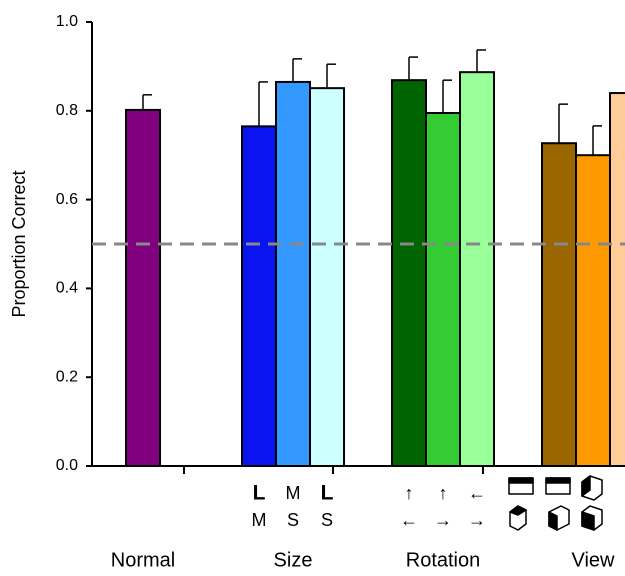 Image resolution: width=625 pixels, height=576 pixels. I want to click on y-tick-label: 1.0, so click(67, 21).